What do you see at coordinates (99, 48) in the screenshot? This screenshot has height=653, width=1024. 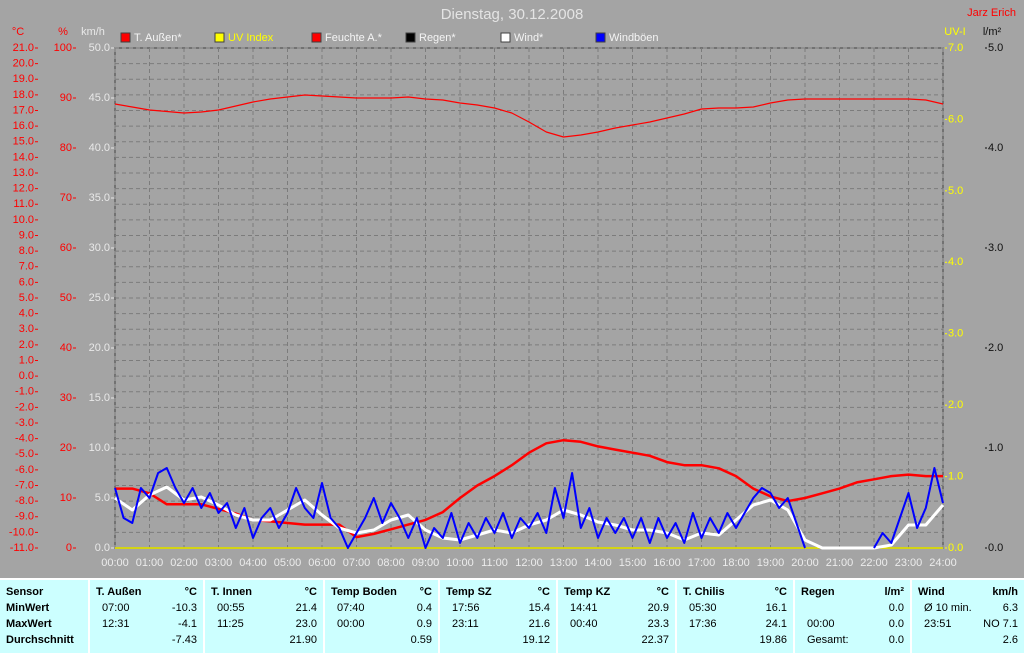 I see `y-tick-label: 50.0` at bounding box center [99, 48].